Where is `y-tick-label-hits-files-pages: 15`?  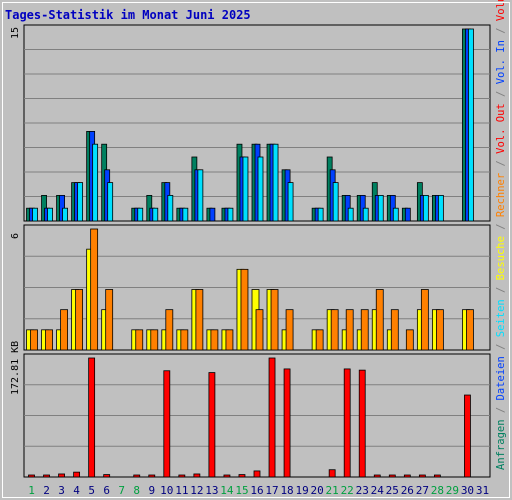
y-tick-label-hits-files-pages: 15 is located at coordinates (15, 33).